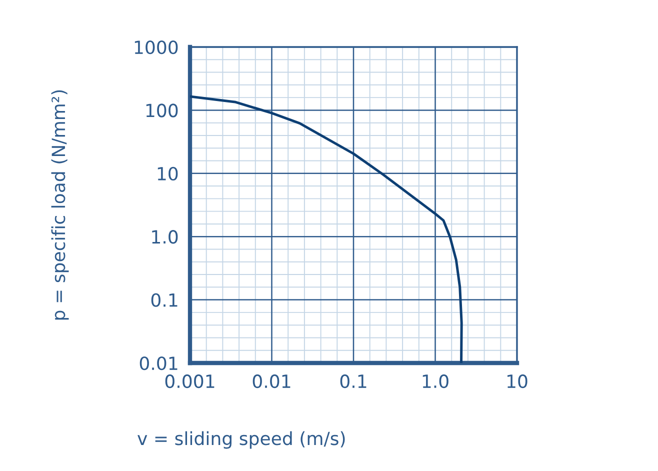  I want to click on y-tick-label: 1.0, so click(165, 237).